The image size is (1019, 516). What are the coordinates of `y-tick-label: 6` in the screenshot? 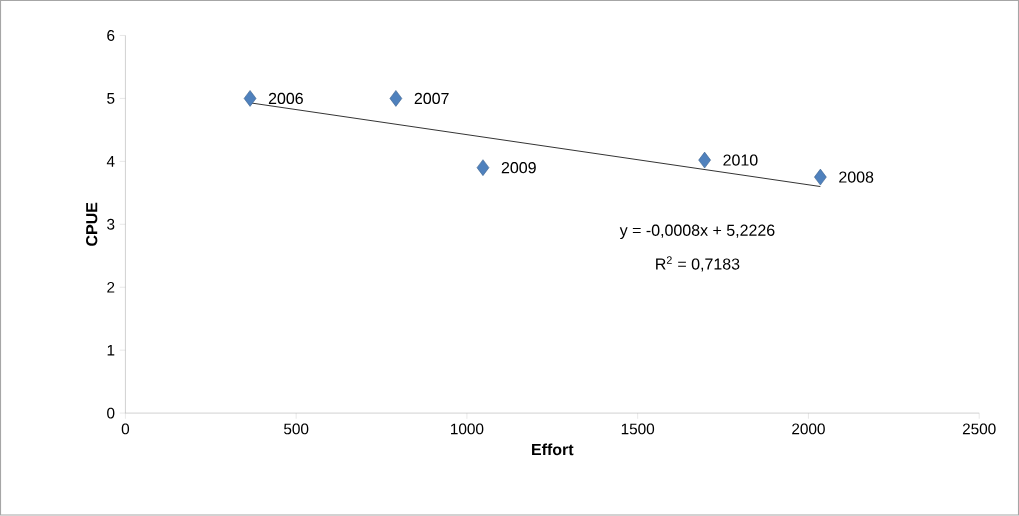 It's located at (111, 36).